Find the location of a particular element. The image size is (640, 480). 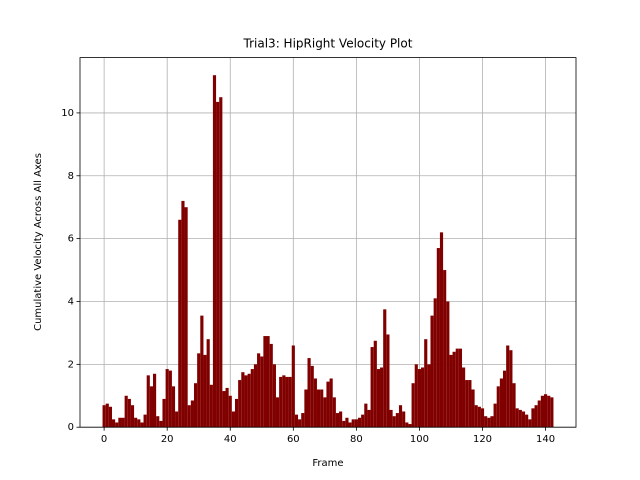

x-tick-label: 20 is located at coordinates (167, 439).